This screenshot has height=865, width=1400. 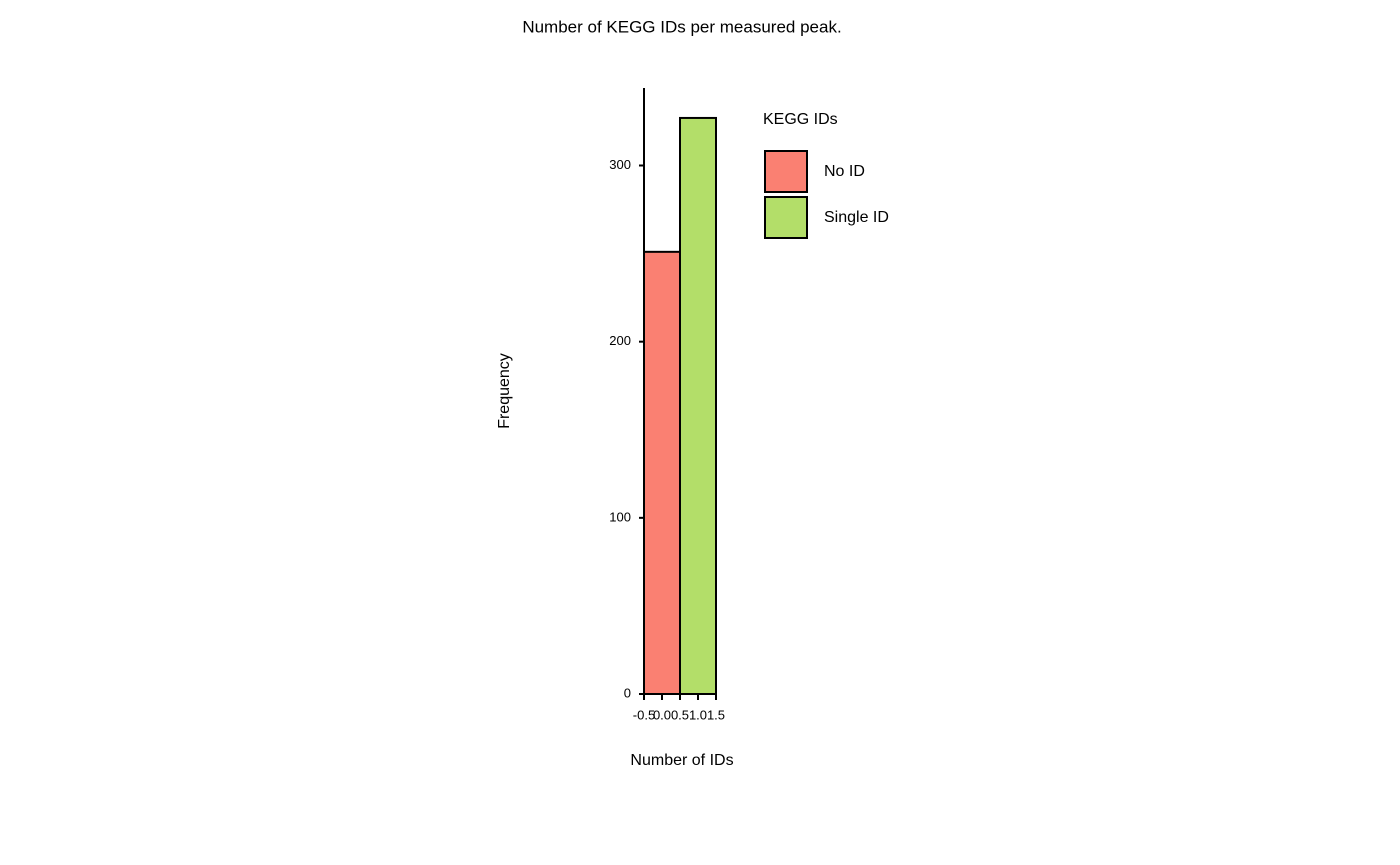 I want to click on y-tick-label: 100, so click(x=620, y=516).